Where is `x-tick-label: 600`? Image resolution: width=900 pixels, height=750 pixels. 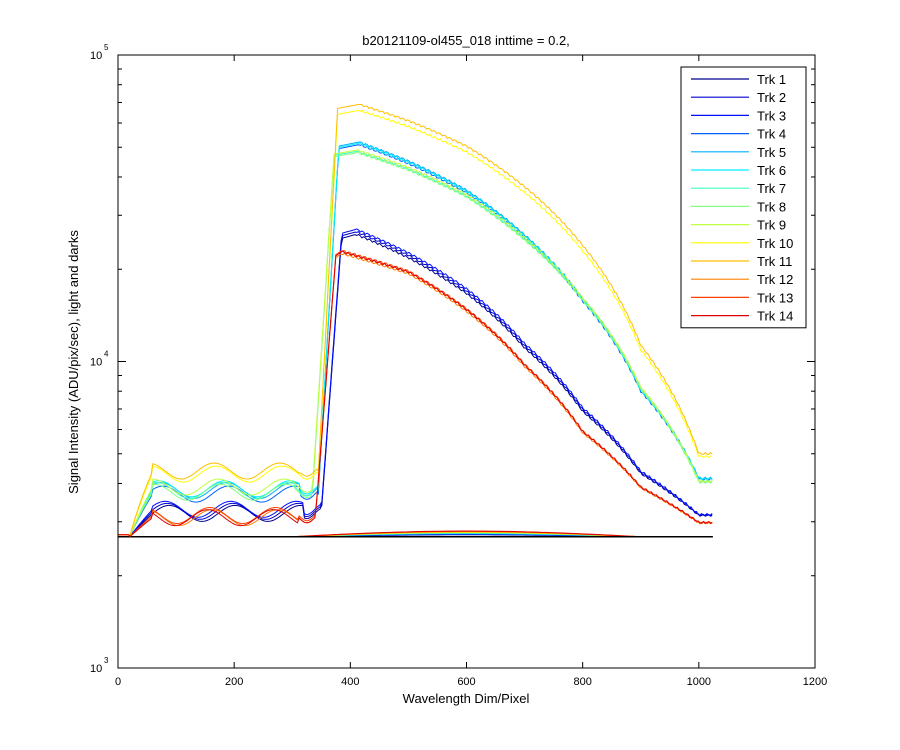
x-tick-label: 600 is located at coordinates (466, 682).